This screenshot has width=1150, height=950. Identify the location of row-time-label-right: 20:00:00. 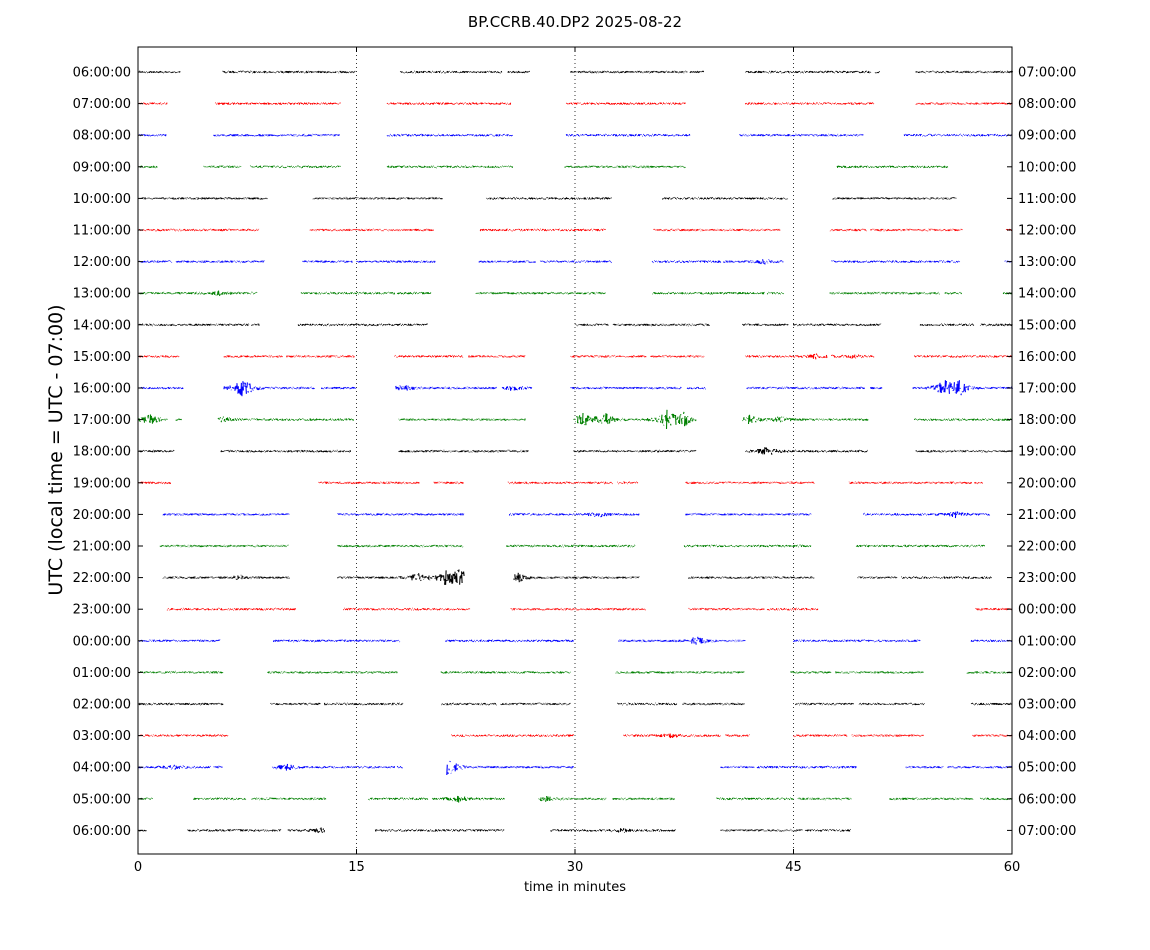
(1047, 483).